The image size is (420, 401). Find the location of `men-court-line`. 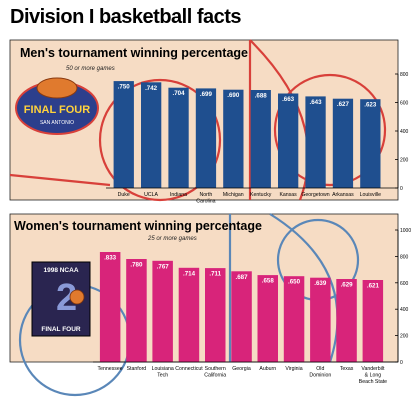

men-court-line is located at coordinates (60, 180).